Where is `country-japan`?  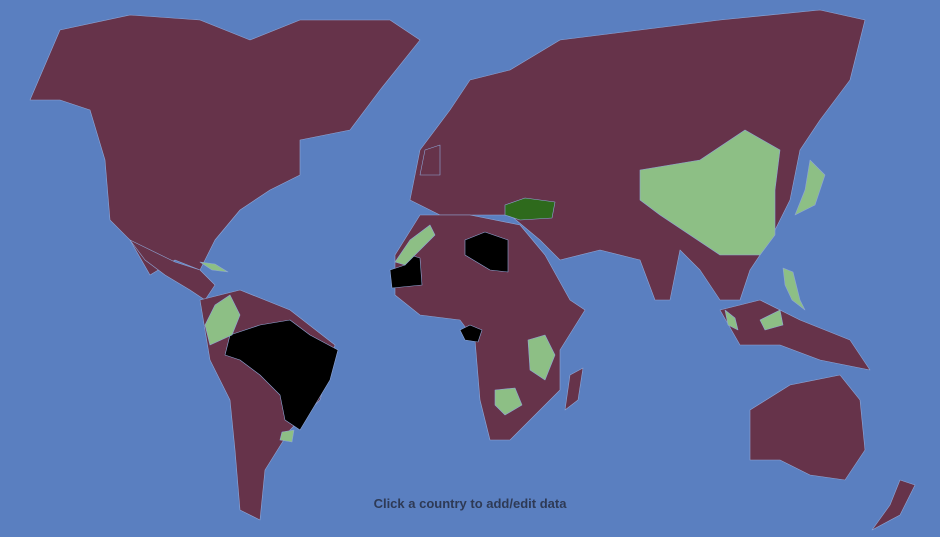 country-japan is located at coordinates (810, 187).